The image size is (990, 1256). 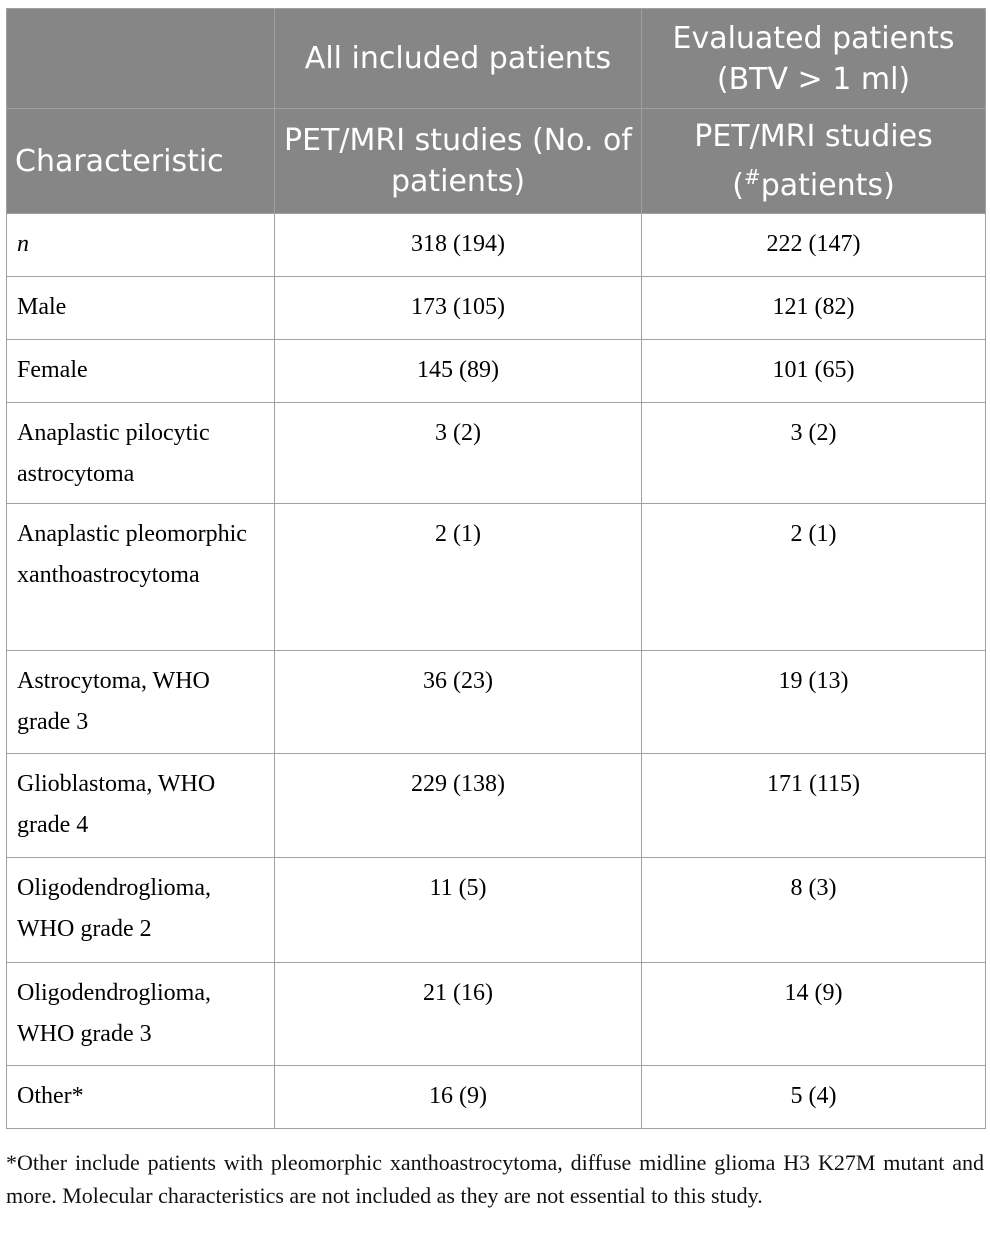 What do you see at coordinates (813, 308) in the screenshot?
I see `value-cell: 121 (82)` at bounding box center [813, 308].